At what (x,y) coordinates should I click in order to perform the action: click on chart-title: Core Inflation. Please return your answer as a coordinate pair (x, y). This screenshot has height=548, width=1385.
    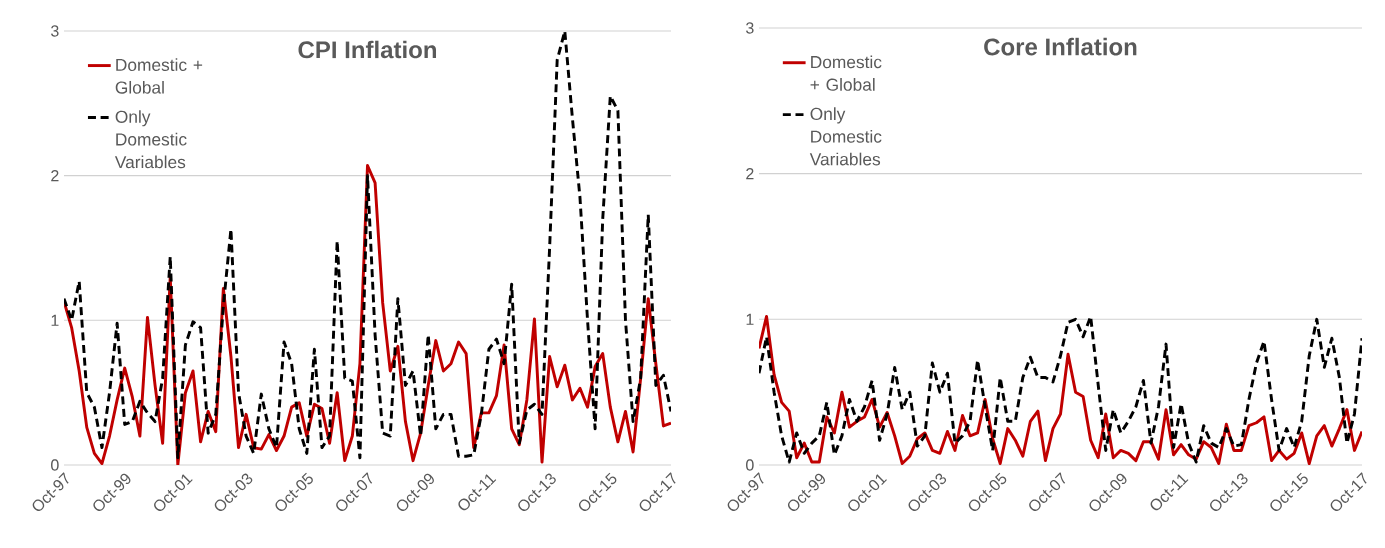
    Looking at the image, I should click on (1060, 46).